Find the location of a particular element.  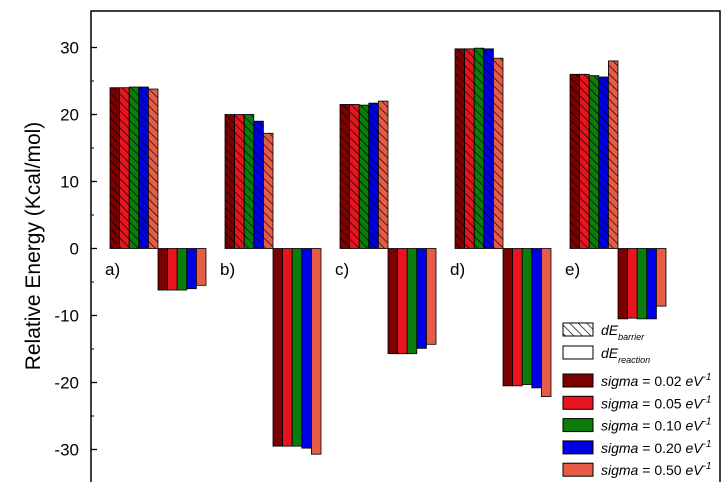

legend-swatch-barrier is located at coordinates (578, 329).